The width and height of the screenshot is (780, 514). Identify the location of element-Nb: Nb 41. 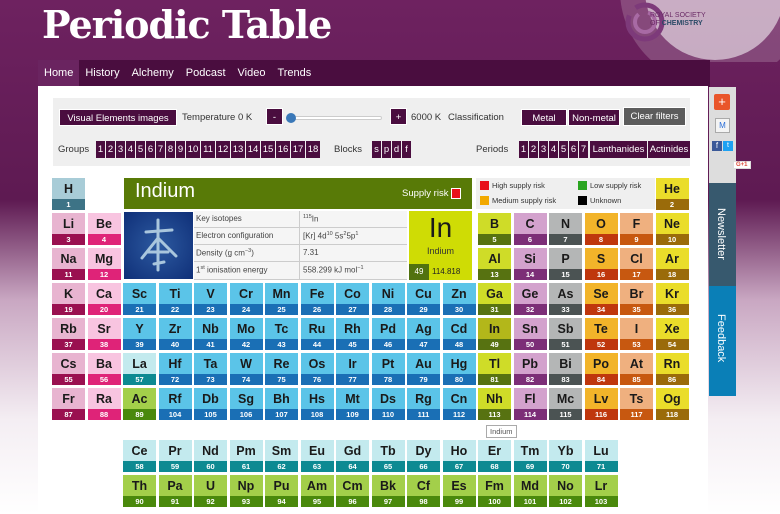
(210, 334).